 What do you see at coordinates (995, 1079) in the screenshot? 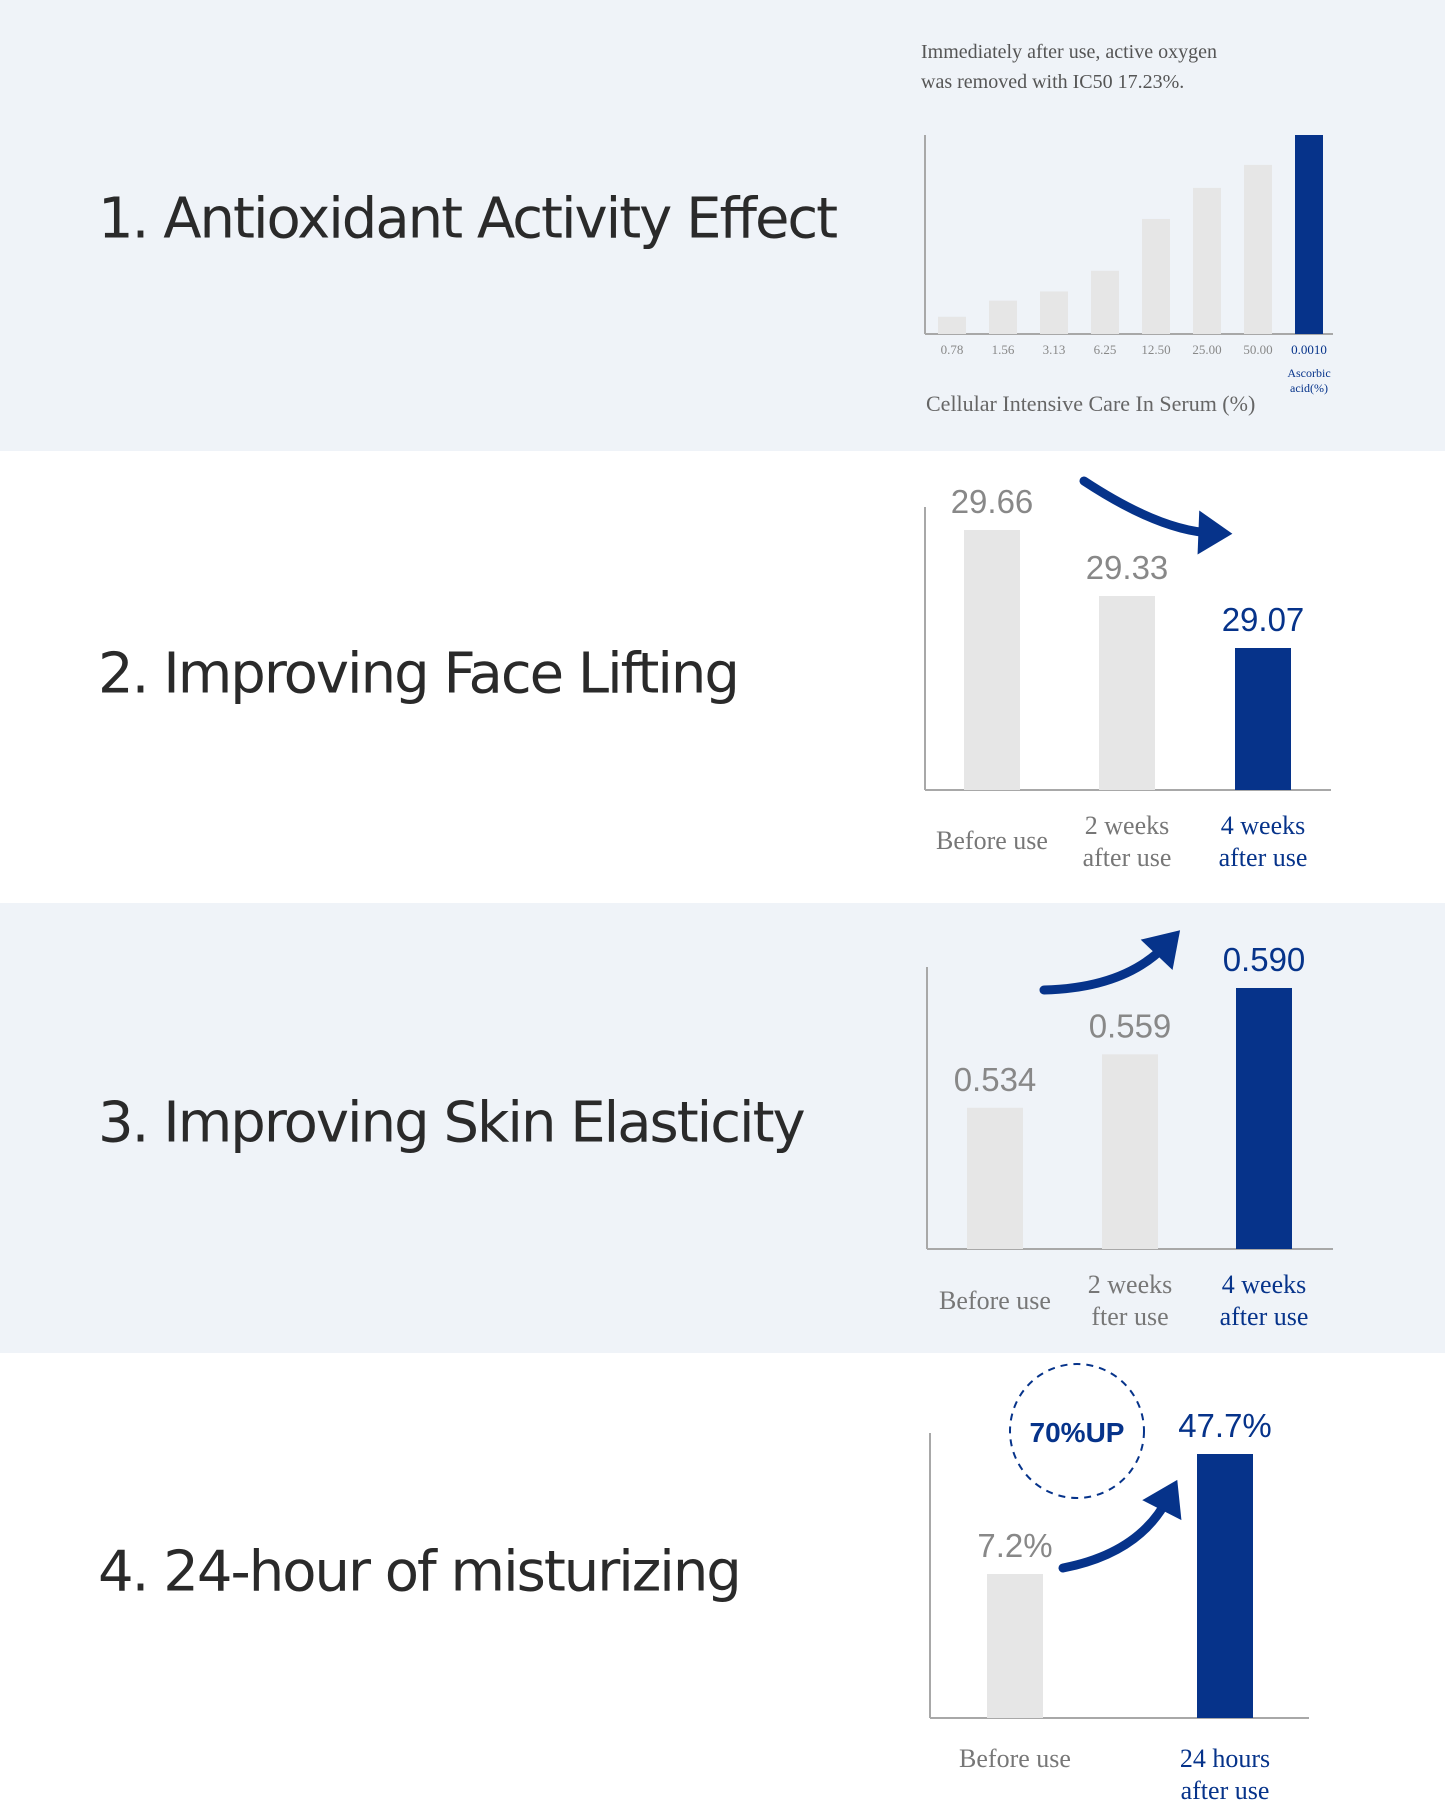
I see `value-label: 0.534` at bounding box center [995, 1079].